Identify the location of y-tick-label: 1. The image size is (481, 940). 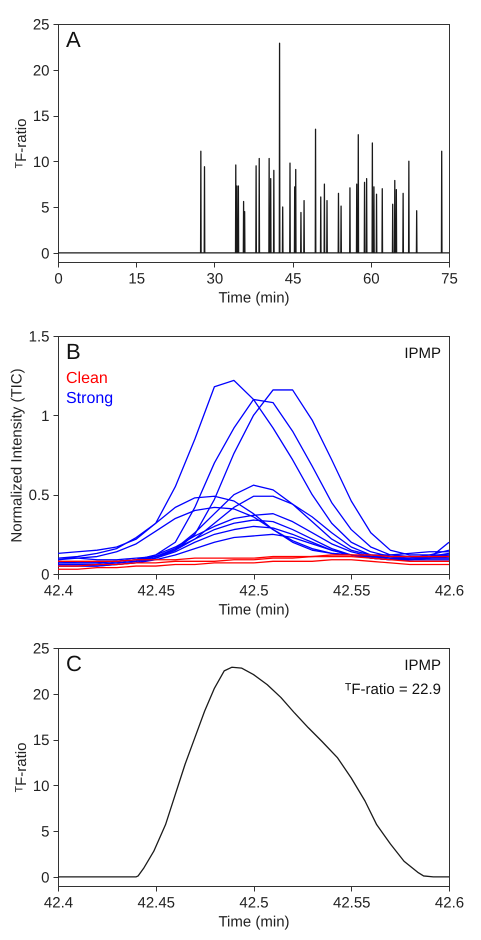
(45, 416).